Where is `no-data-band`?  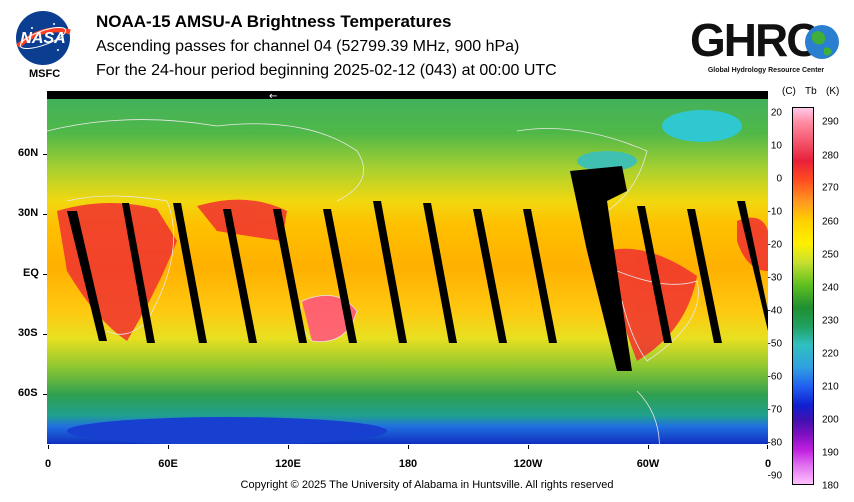 no-data-band is located at coordinates (407, 95).